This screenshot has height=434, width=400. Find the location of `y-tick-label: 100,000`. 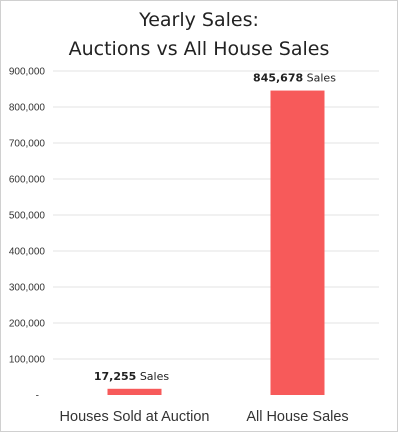

y-tick-label: 100,000 is located at coordinates (27, 360).